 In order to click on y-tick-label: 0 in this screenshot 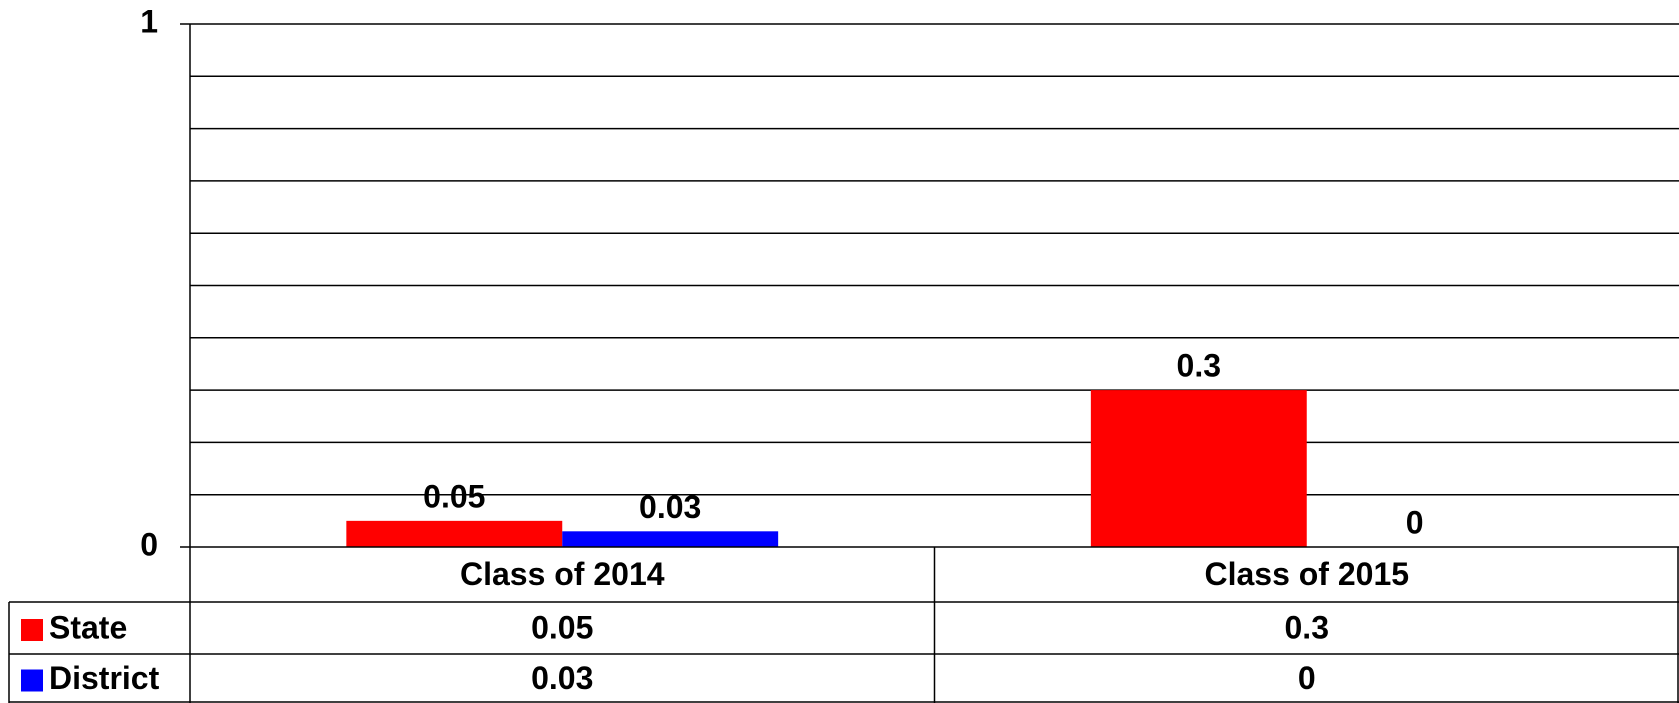, I will do `click(149, 544)`.